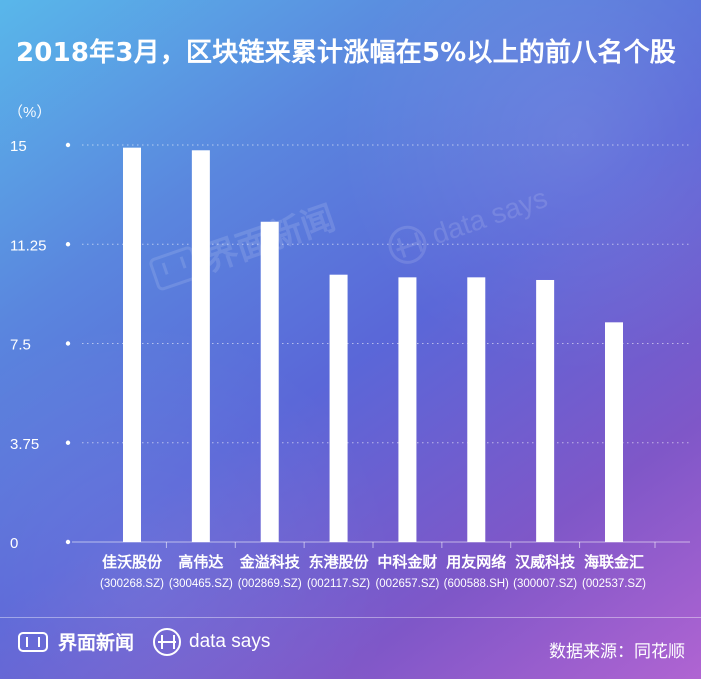 This screenshot has width=701, height=679. I want to click on footer-divider, so click(350, 617).